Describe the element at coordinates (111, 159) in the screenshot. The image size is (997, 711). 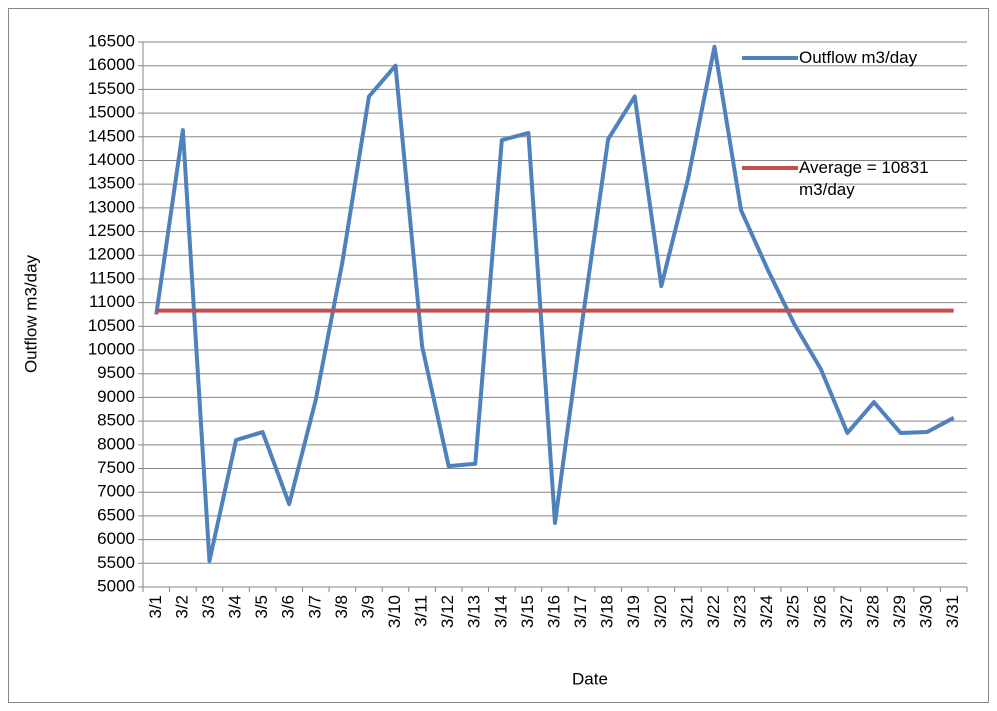
I see `y-tick-label: 14000` at that location.